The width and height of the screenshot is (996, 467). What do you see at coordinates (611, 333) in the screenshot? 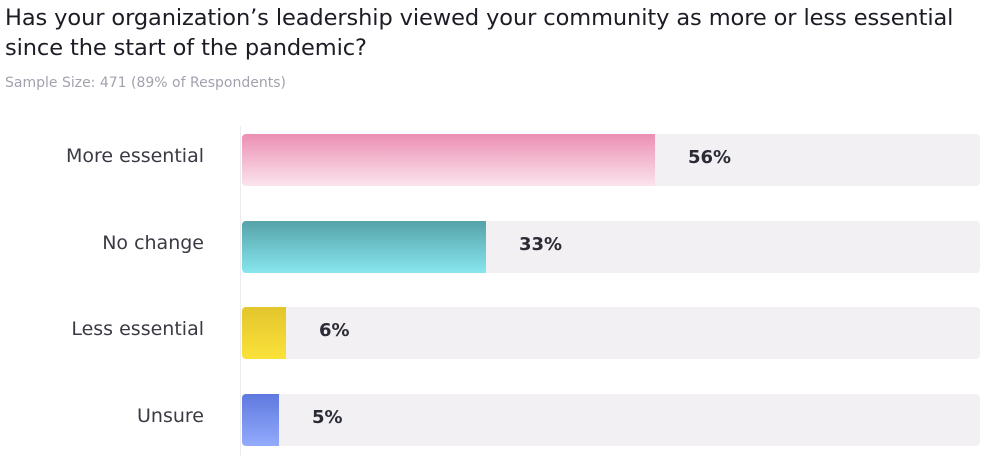
I see `bar-track: 6%` at bounding box center [611, 333].